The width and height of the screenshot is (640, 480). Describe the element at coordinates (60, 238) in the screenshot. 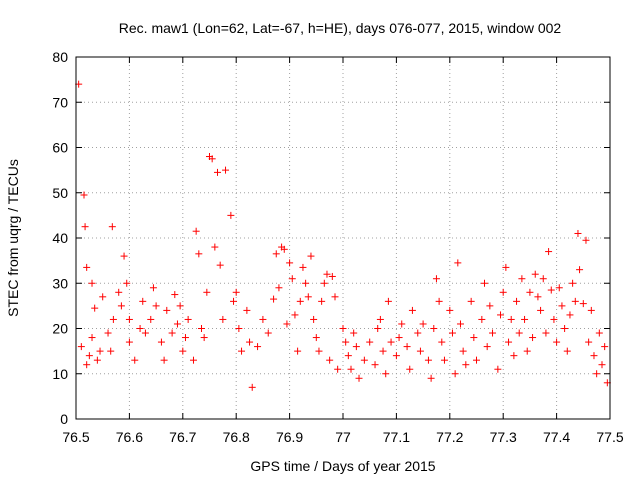

I see `y-tick-label: 40` at that location.